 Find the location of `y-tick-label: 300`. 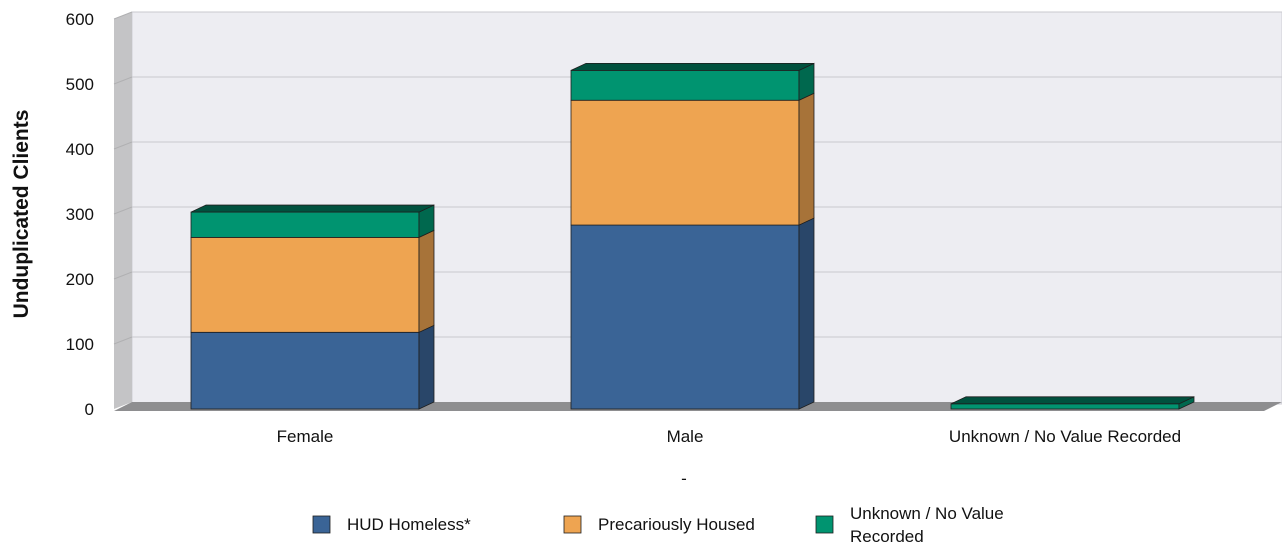

y-tick-label: 300 is located at coordinates (80, 214).